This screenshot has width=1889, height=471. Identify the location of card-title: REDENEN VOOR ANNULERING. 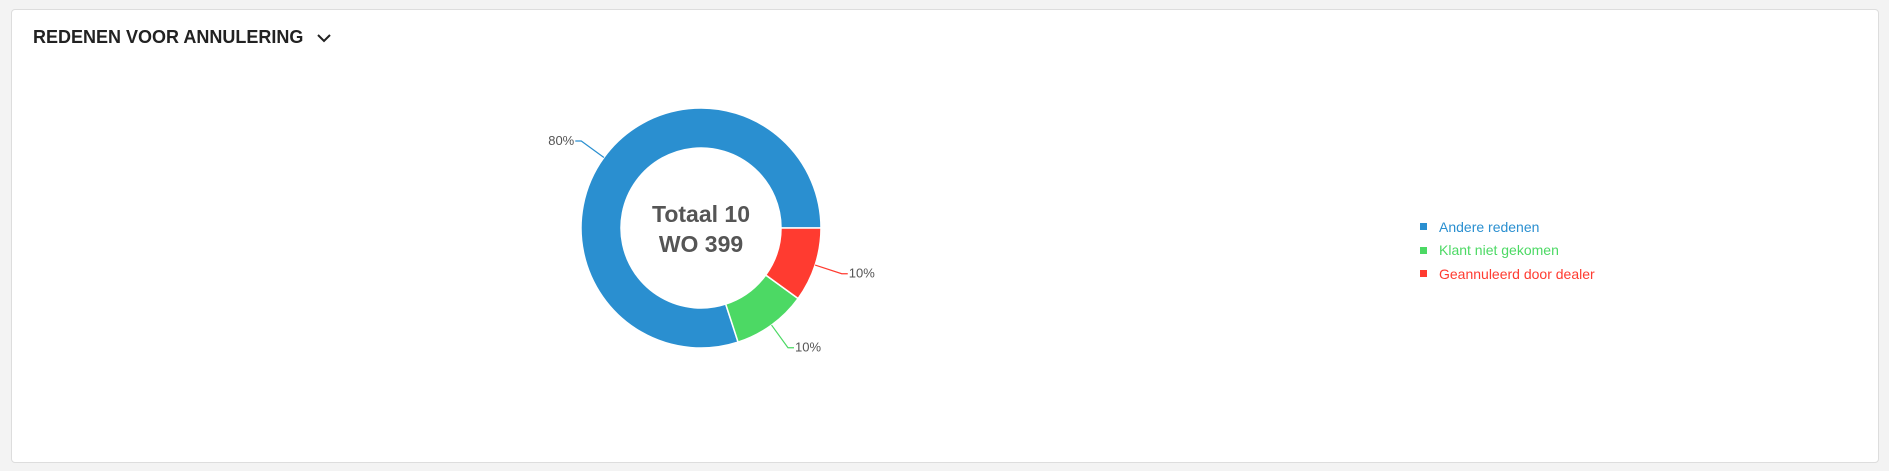
(168, 37).